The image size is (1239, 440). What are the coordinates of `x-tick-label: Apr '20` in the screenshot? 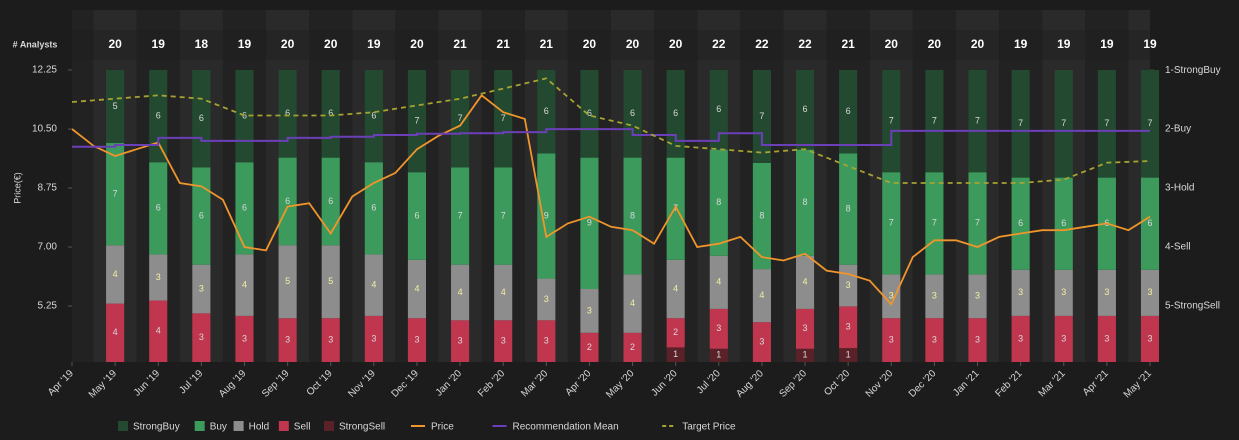 It's located at (578, 383).